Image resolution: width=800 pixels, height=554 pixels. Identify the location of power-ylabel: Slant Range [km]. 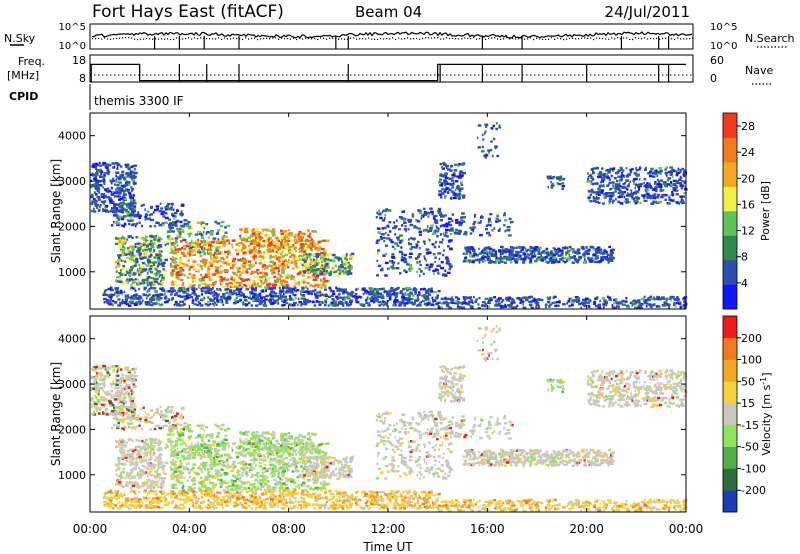
(56, 211).